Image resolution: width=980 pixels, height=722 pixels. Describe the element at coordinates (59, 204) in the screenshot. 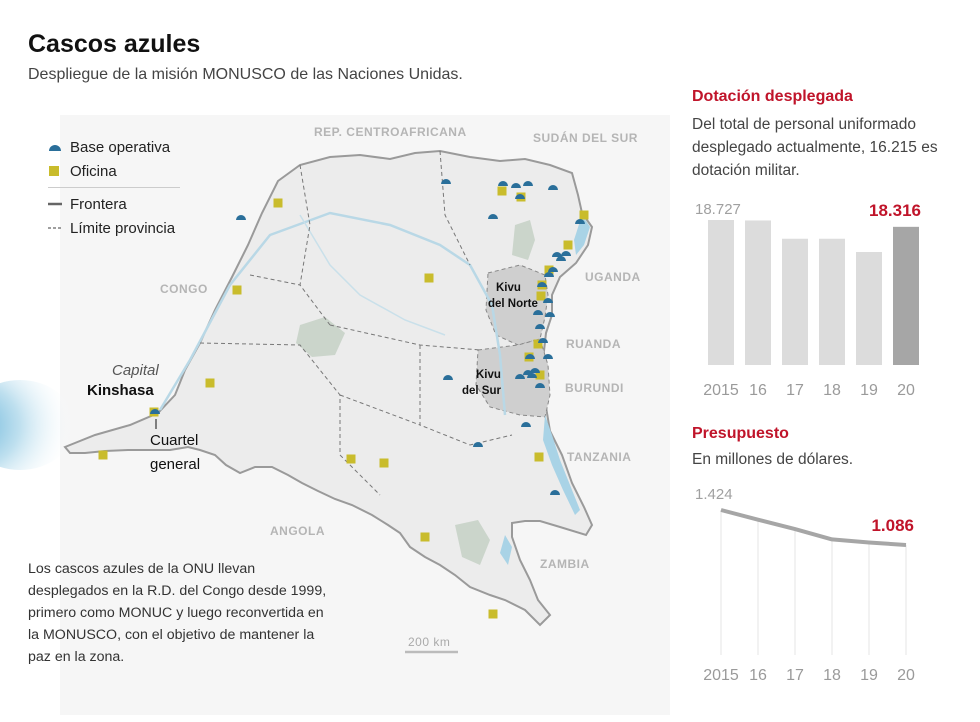

I see `border-line-icon` at that location.